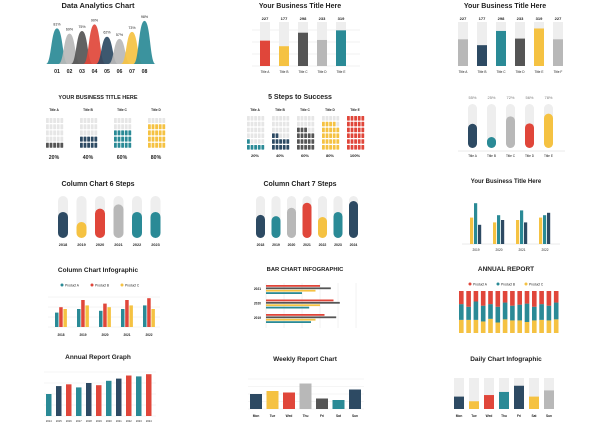 Image resolution: width=600 pixels, height=424 pixels. I want to click on chart4-data-label-4: 100%, so click(355, 155).